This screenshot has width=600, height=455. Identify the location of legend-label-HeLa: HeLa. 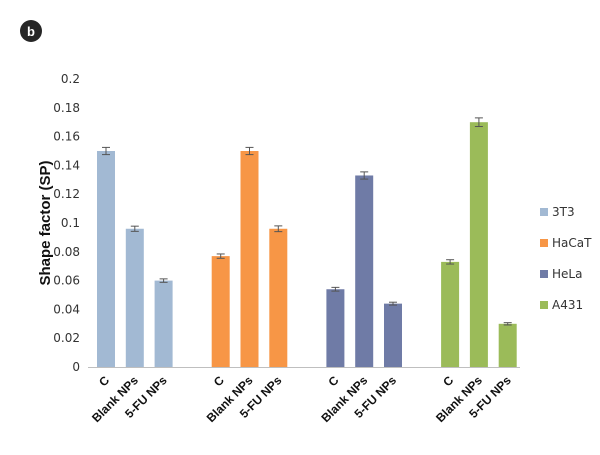
(567, 274).